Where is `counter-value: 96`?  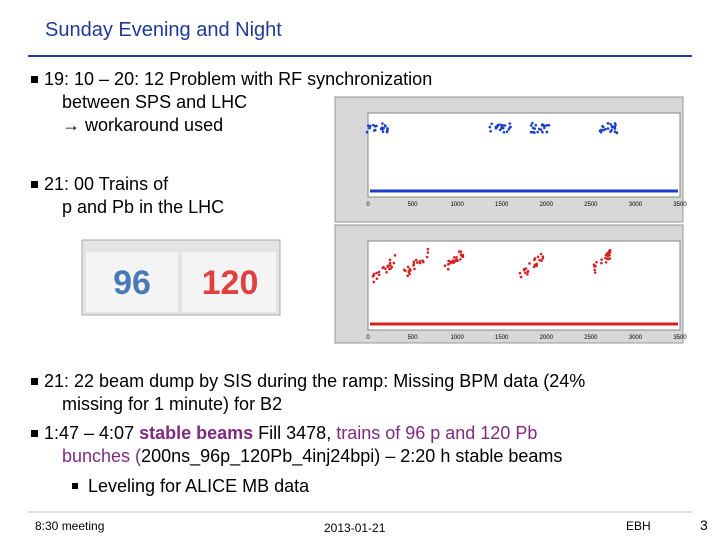
counter-value: 96 is located at coordinates (132, 283).